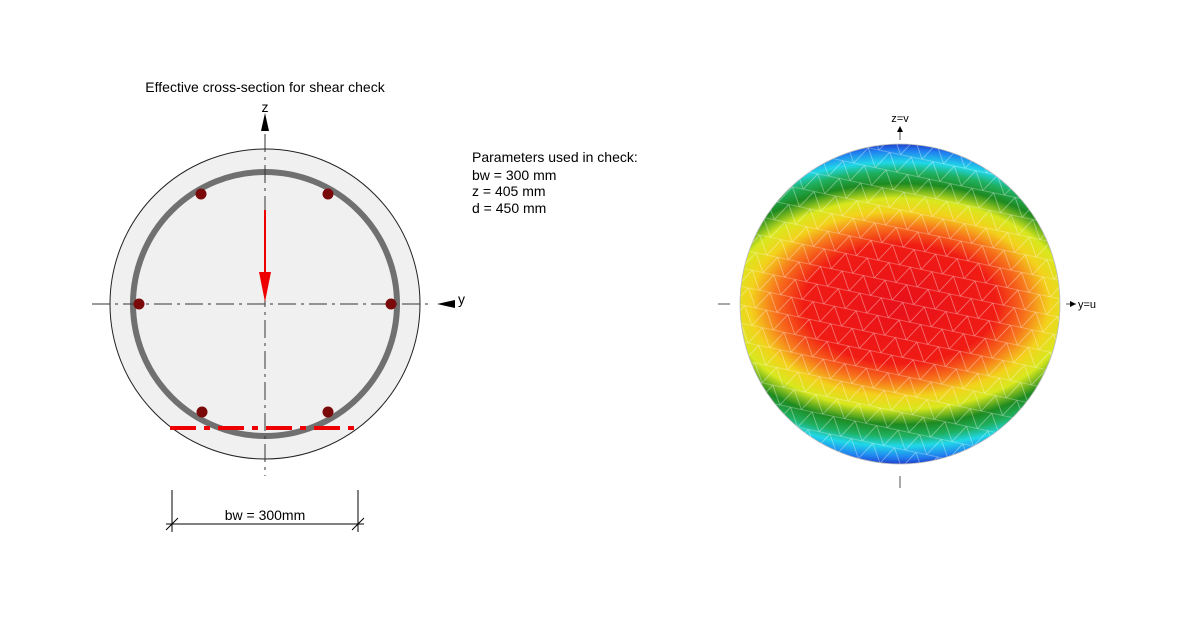  I want to click on shear-arrowhead, so click(265, 287).